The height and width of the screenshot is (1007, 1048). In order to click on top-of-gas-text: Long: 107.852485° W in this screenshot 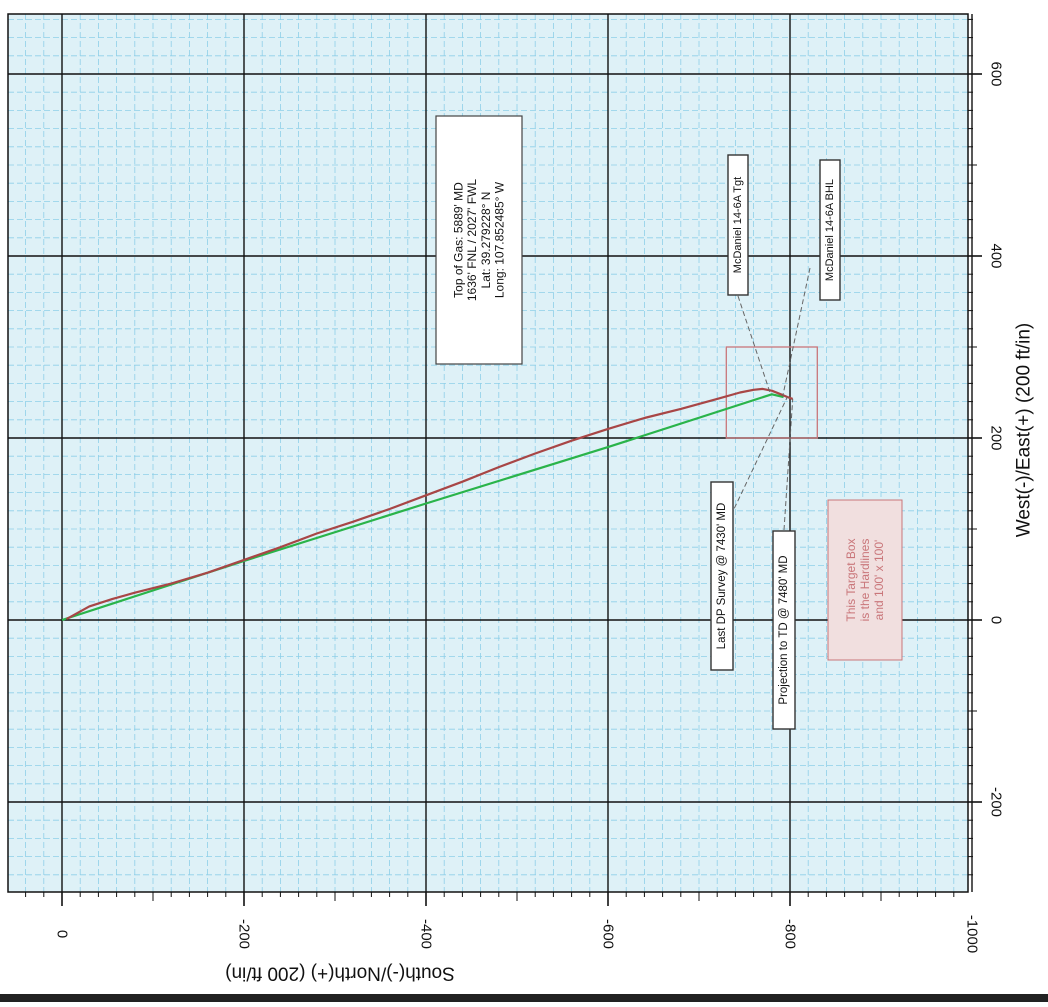, I will do `click(500, 239)`.